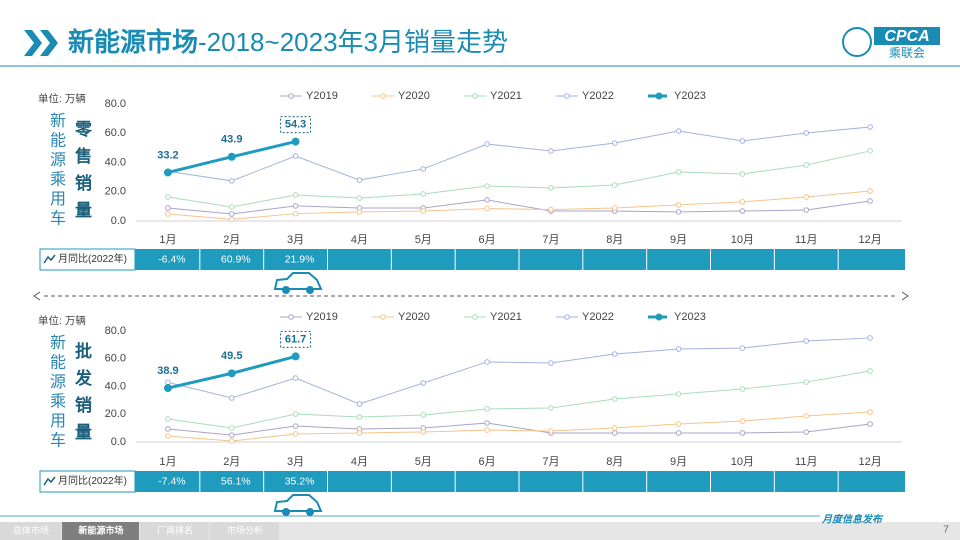 The image size is (960, 540). I want to click on title-main: 新能源市场, so click(133, 42).